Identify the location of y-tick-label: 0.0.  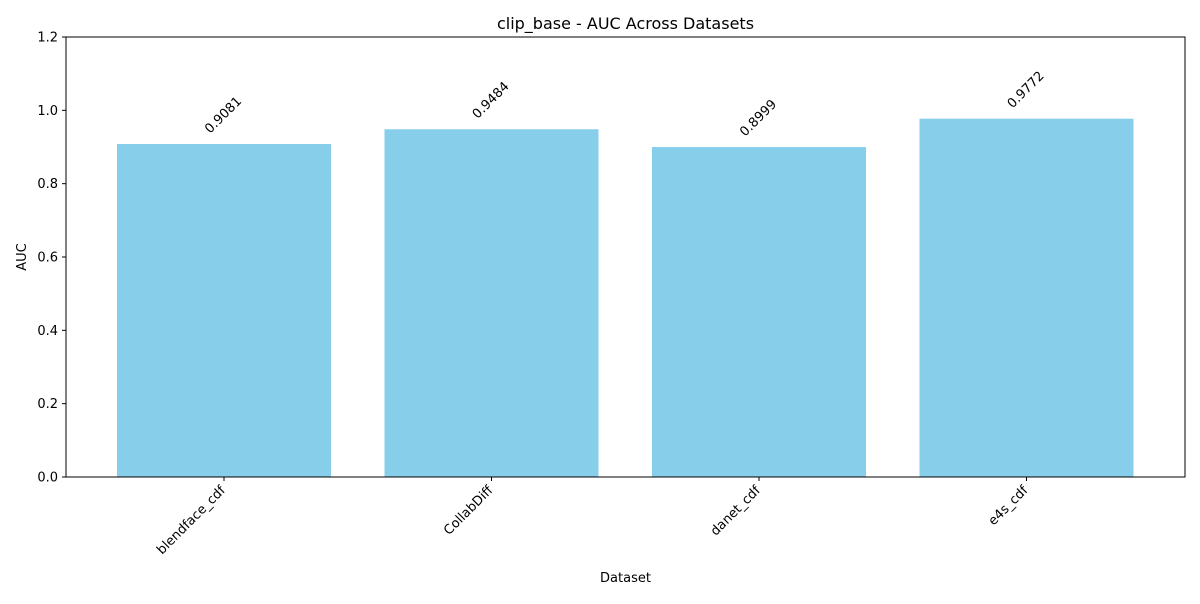
(47, 478).